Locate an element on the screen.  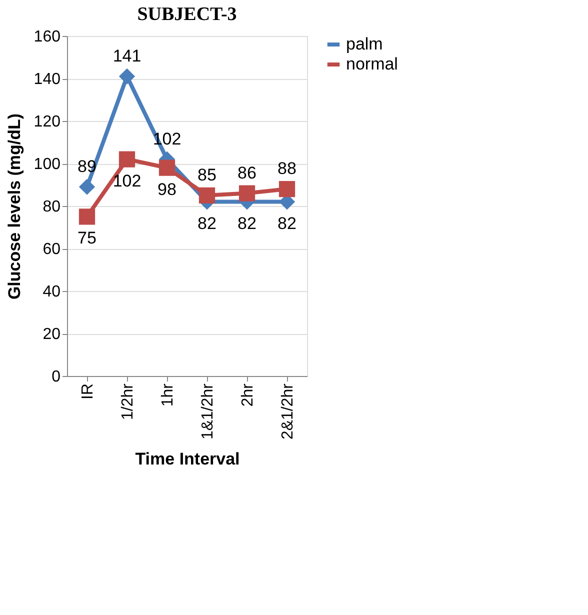
x-tick-label: 2&1/2hr is located at coordinates (288, 411).